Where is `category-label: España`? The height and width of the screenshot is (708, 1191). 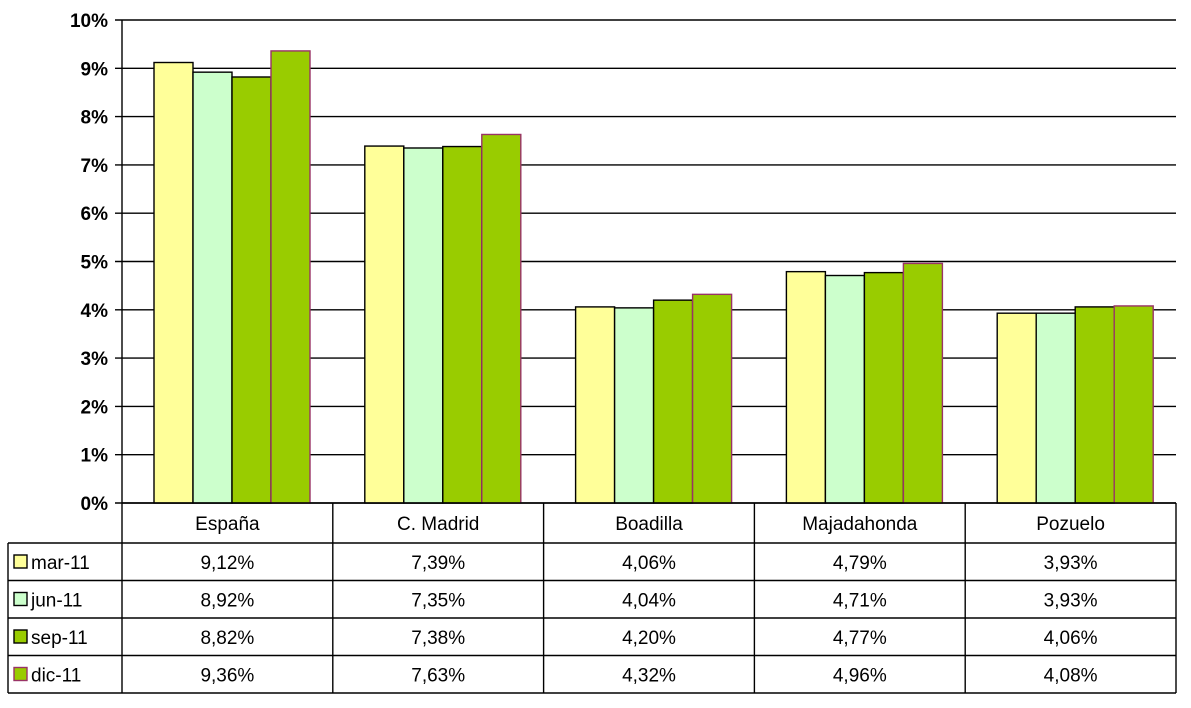
category-label: España is located at coordinates (227, 524).